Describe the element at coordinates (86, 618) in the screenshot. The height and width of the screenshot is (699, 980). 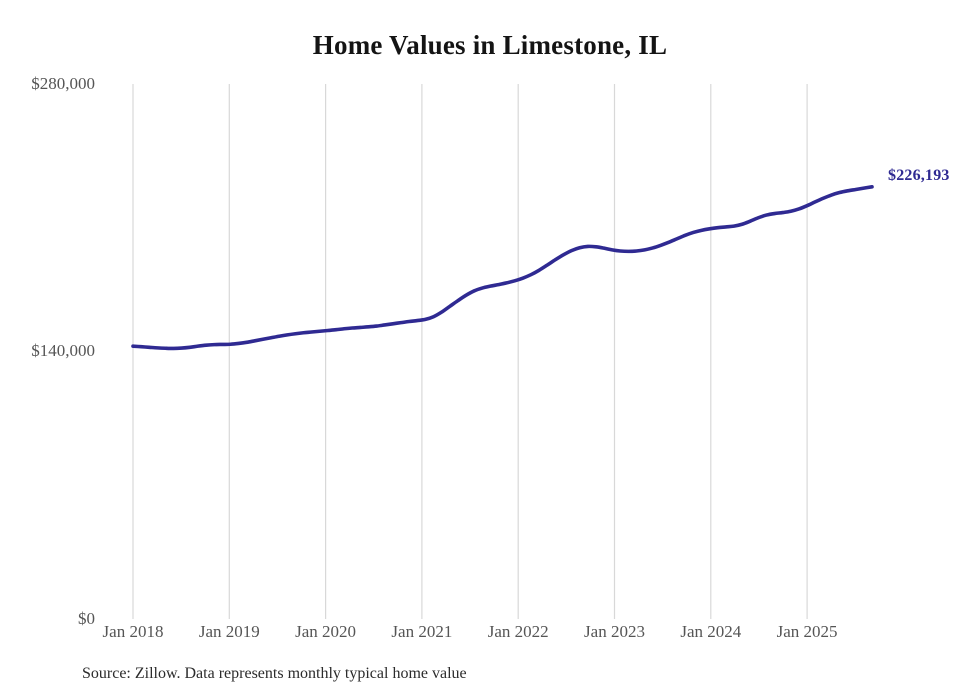
I see `y-axis-tick-label-zero: $0` at that location.